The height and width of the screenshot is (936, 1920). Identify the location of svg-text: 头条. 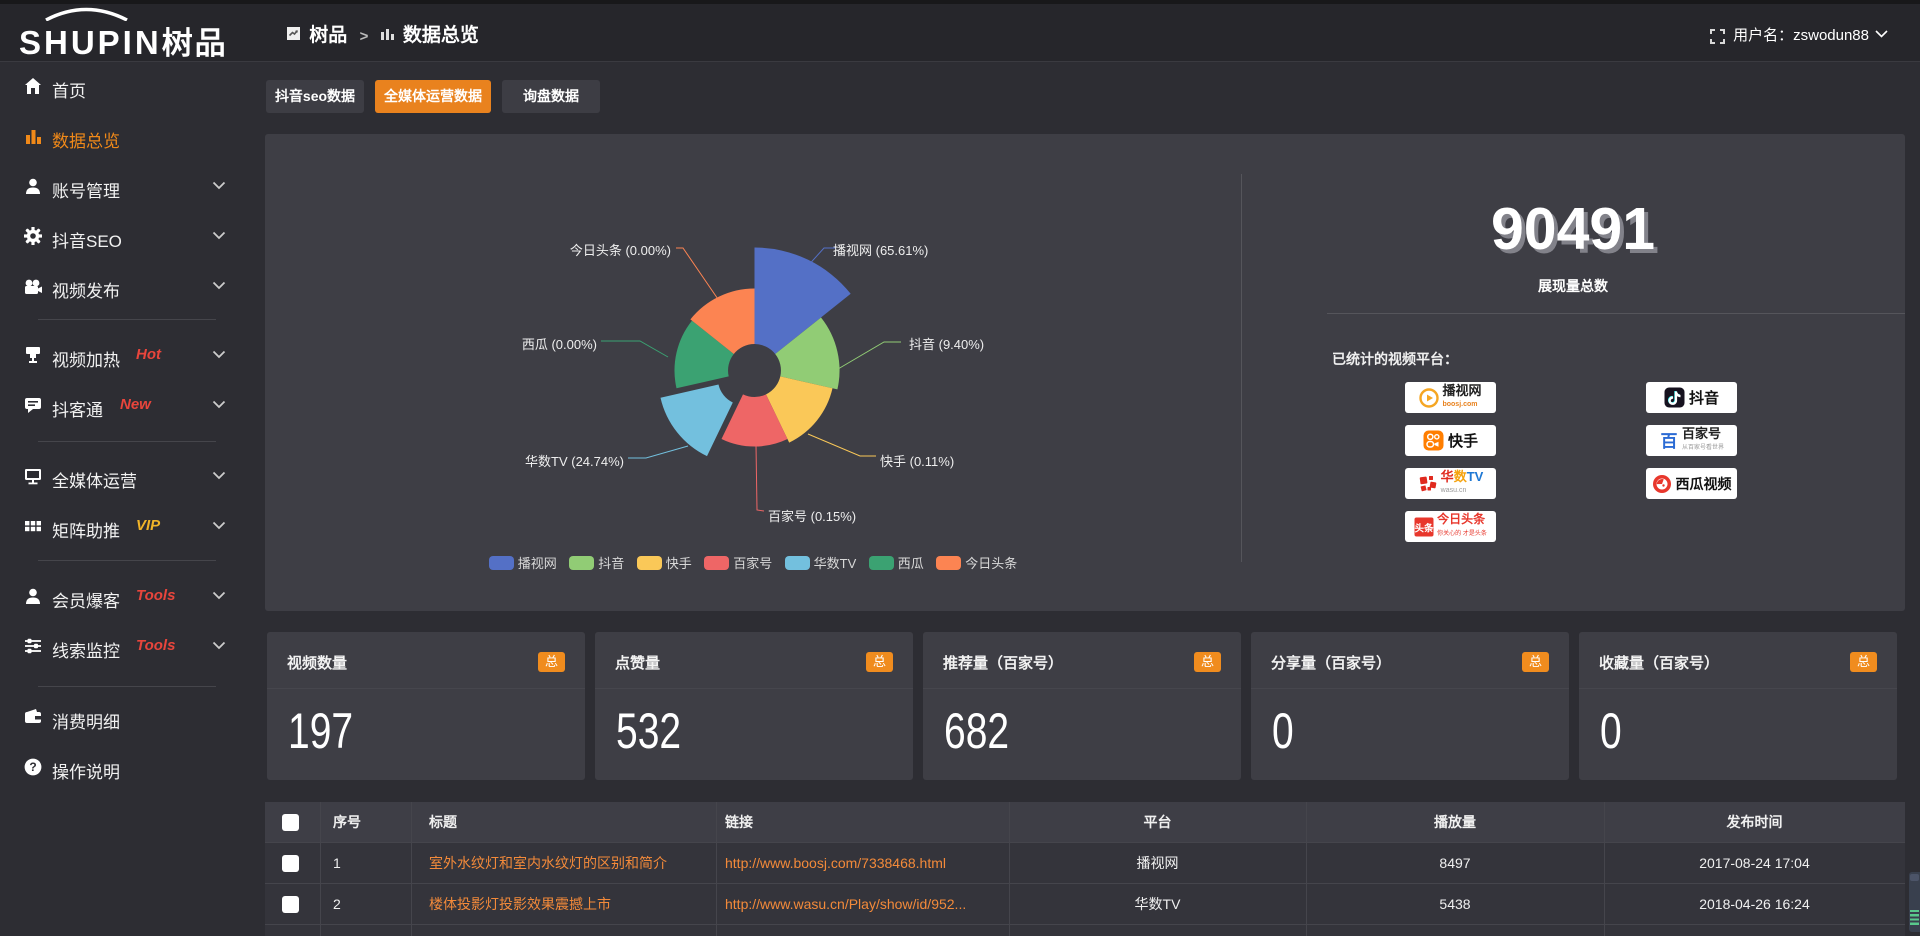
(1425, 528).